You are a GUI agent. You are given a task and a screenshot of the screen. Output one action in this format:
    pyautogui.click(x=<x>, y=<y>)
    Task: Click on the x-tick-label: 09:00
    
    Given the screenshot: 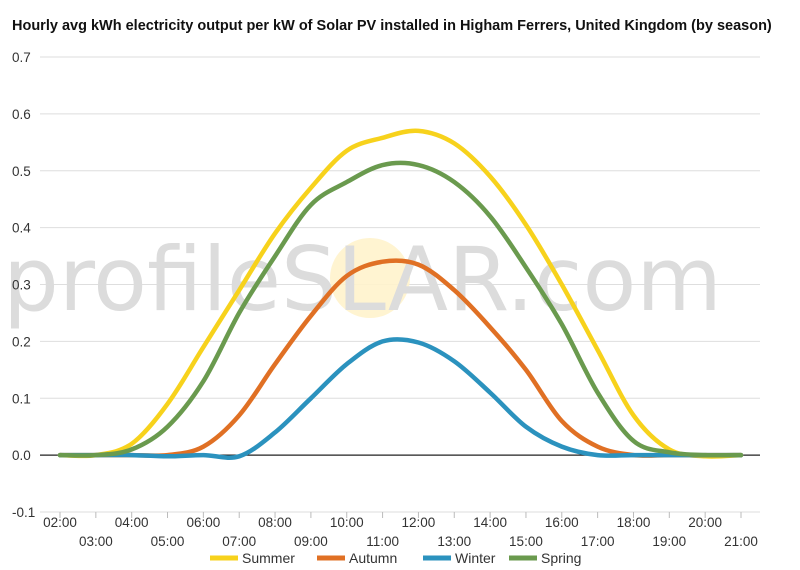 What is the action you would take?
    pyautogui.click(x=311, y=541)
    